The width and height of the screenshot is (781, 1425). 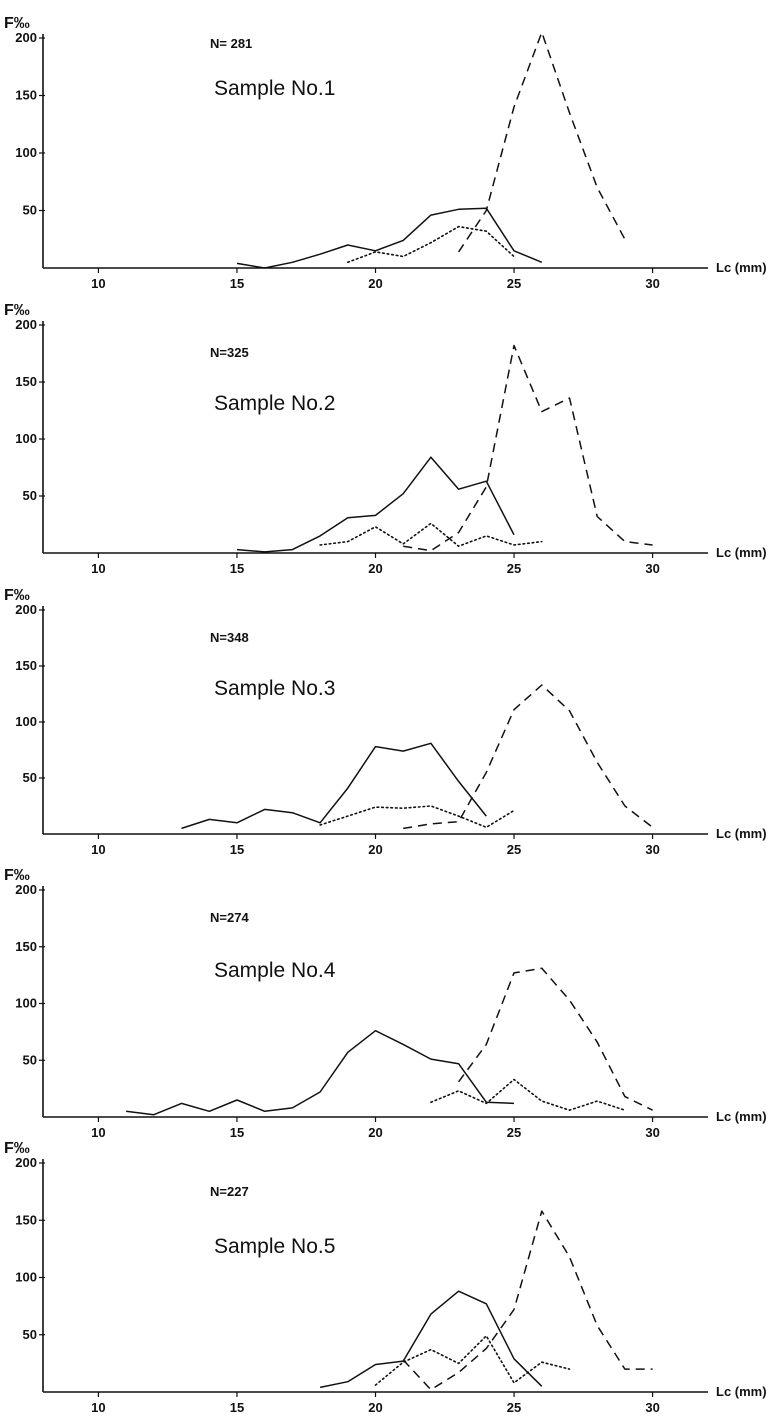 What do you see at coordinates (229, 1191) in the screenshot?
I see `sample-size-label: N=227` at bounding box center [229, 1191].